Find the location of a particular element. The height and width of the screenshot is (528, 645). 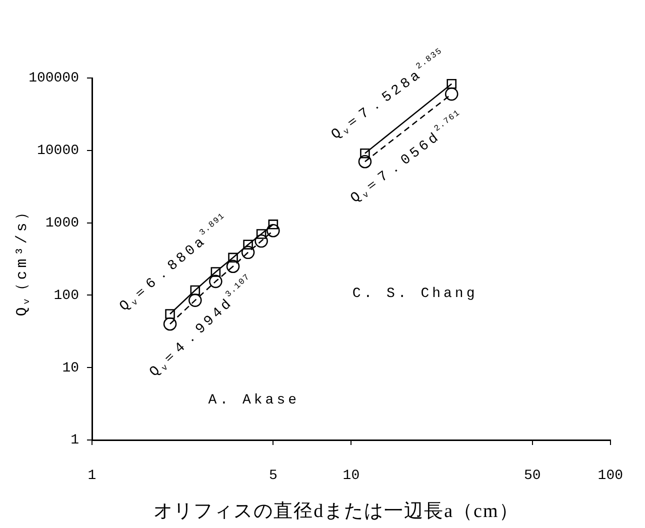

x-tick-label: 5 is located at coordinates (273, 476).